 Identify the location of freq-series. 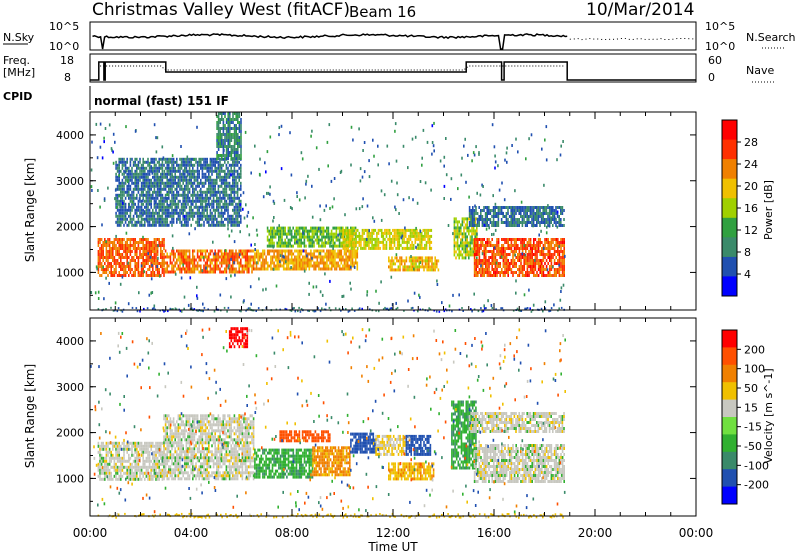
(393, 71).